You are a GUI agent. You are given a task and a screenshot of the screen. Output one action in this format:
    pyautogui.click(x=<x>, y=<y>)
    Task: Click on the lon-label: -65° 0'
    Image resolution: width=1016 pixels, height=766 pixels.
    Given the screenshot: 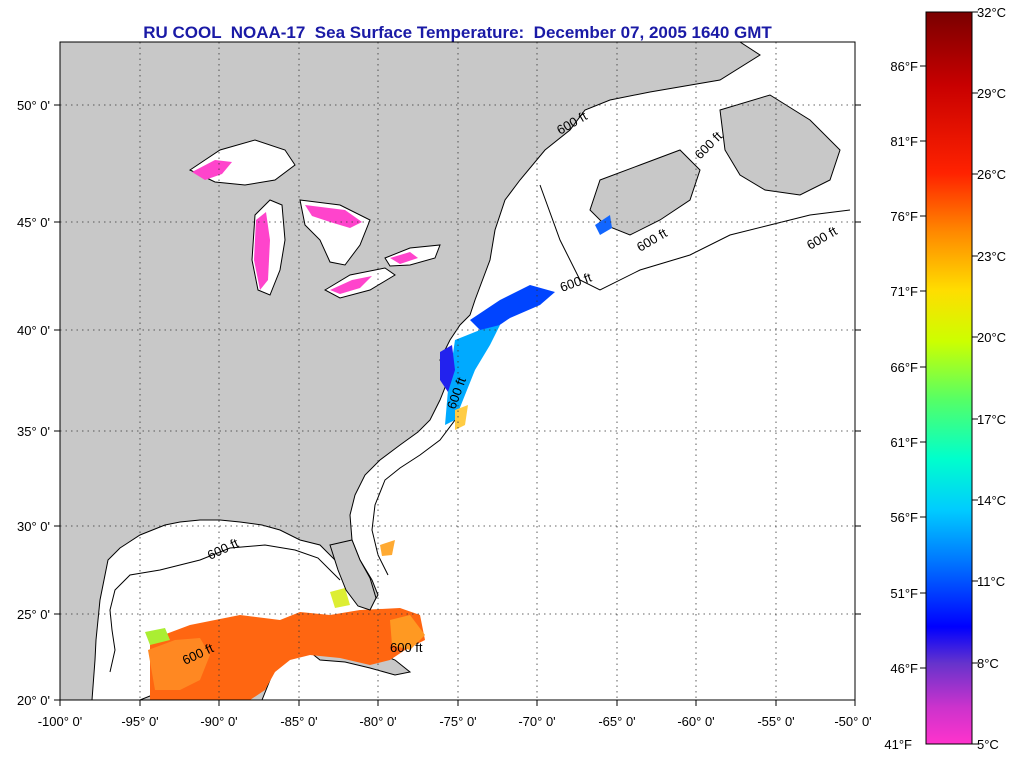 What is the action you would take?
    pyautogui.click(x=616, y=721)
    